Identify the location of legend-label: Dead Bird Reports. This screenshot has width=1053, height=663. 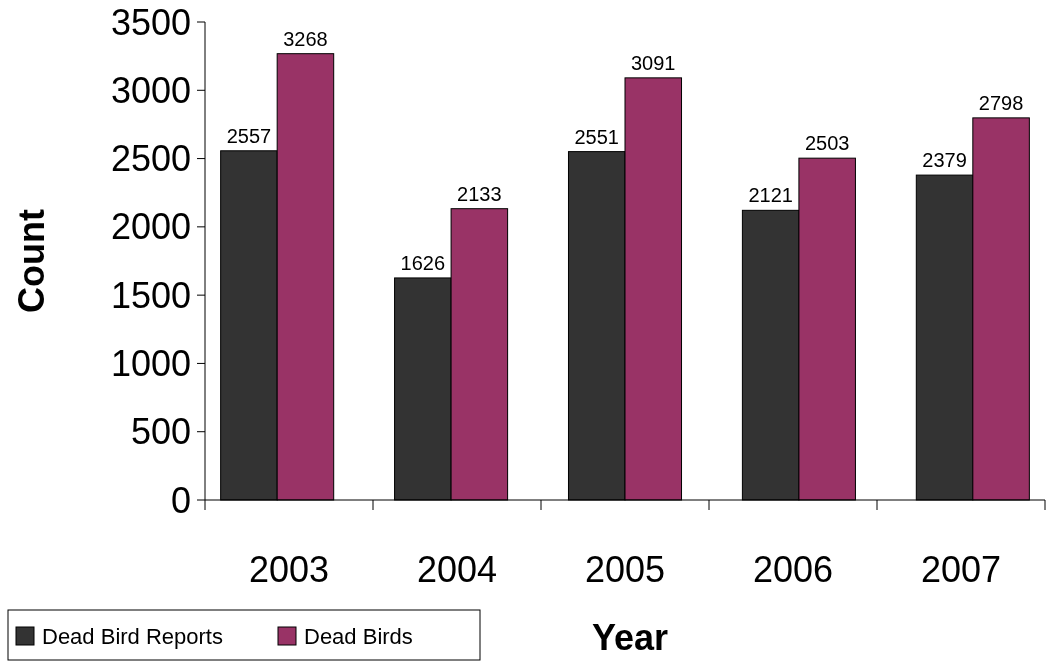
(132, 636).